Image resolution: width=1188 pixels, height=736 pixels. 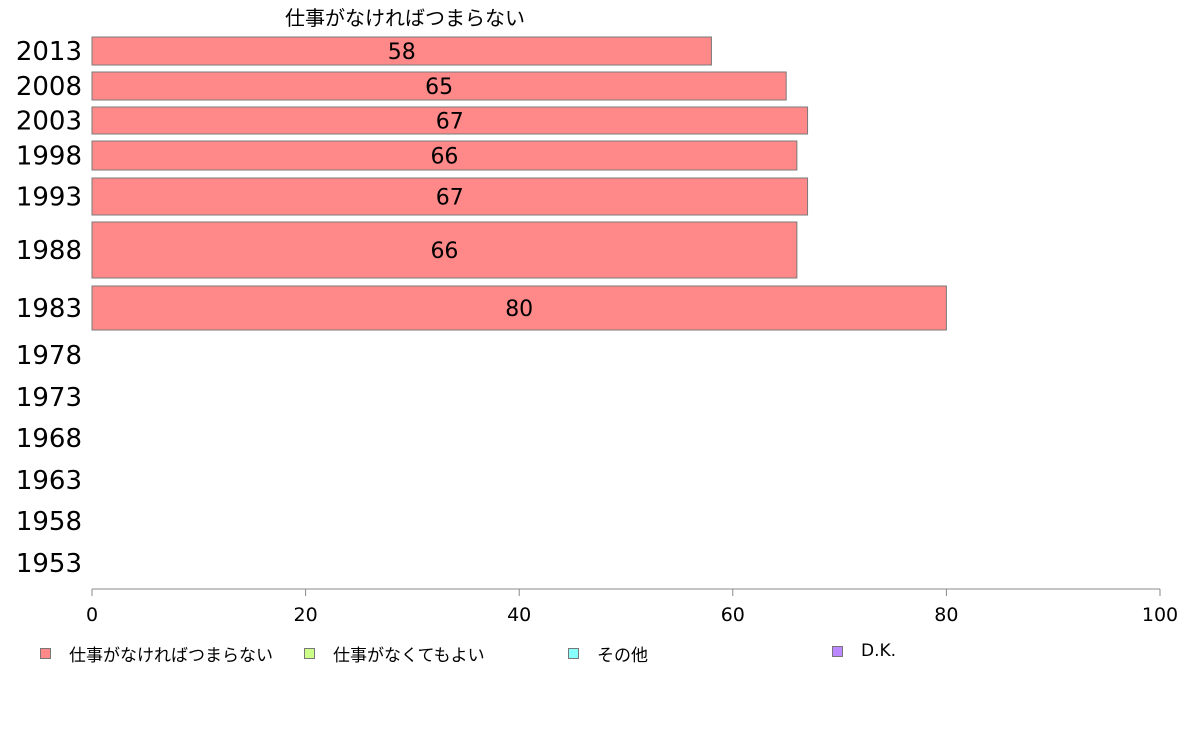 What do you see at coordinates (49, 481) in the screenshot?
I see `year-label: 1963` at bounding box center [49, 481].